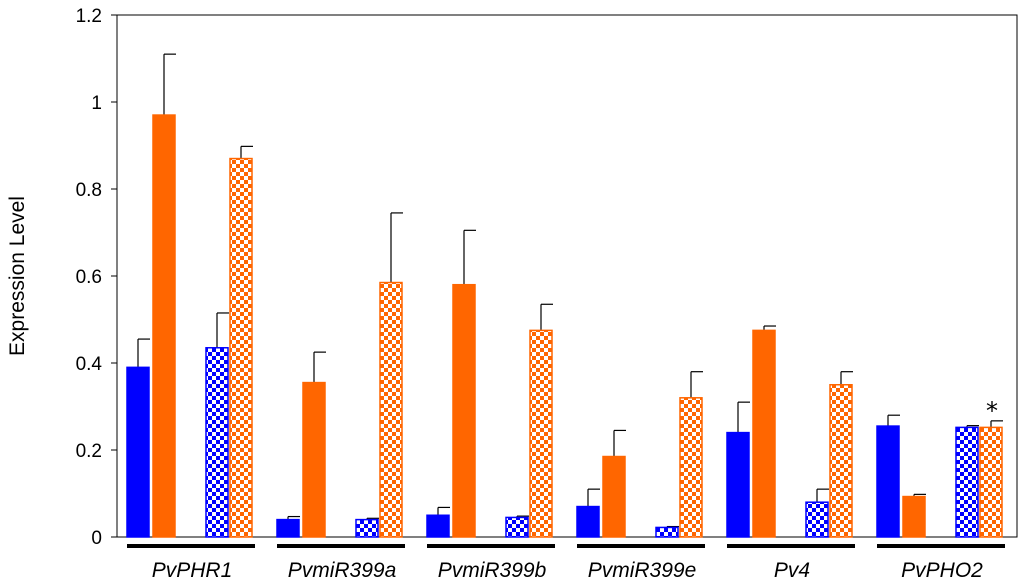 The image size is (1024, 587). Describe the element at coordinates (89, 277) in the screenshot. I see `y-tick-label: 0.6` at that location.